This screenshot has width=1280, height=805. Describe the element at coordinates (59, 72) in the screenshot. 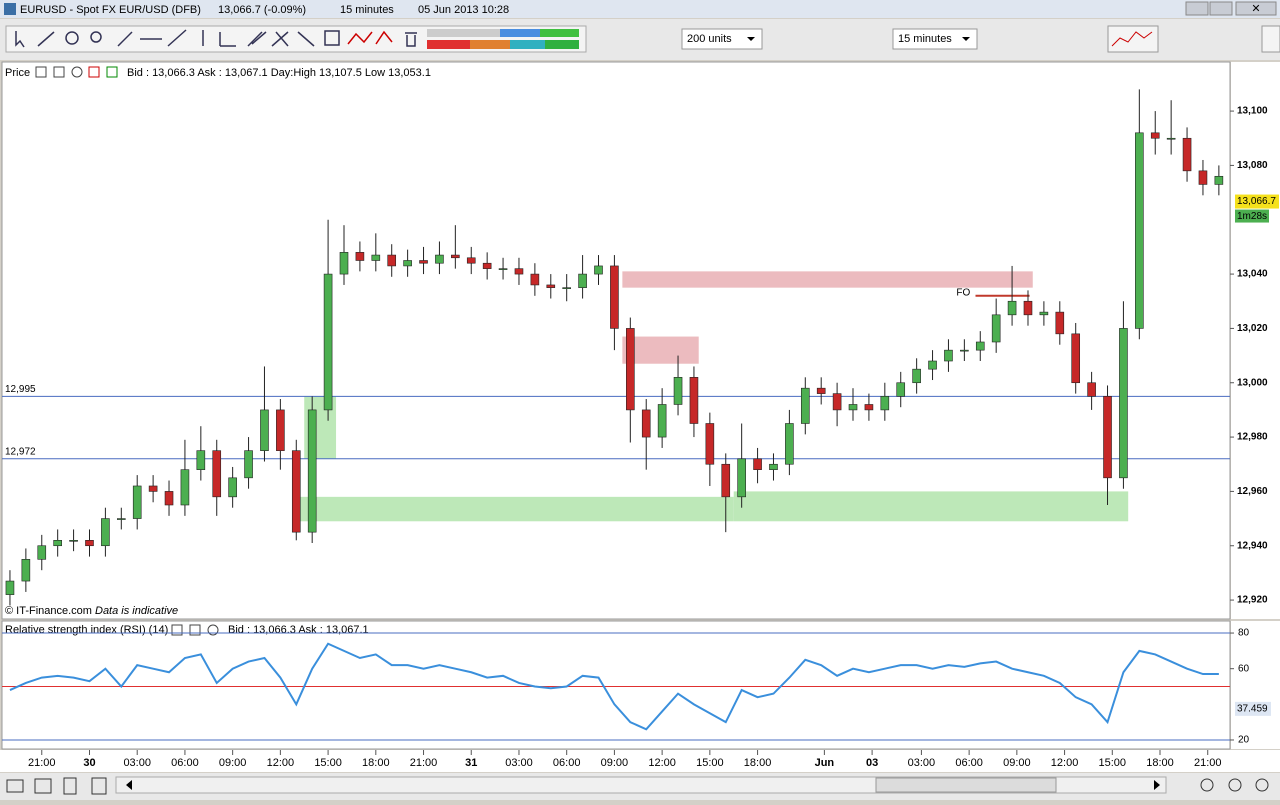

I see `panel-maximize` at that location.